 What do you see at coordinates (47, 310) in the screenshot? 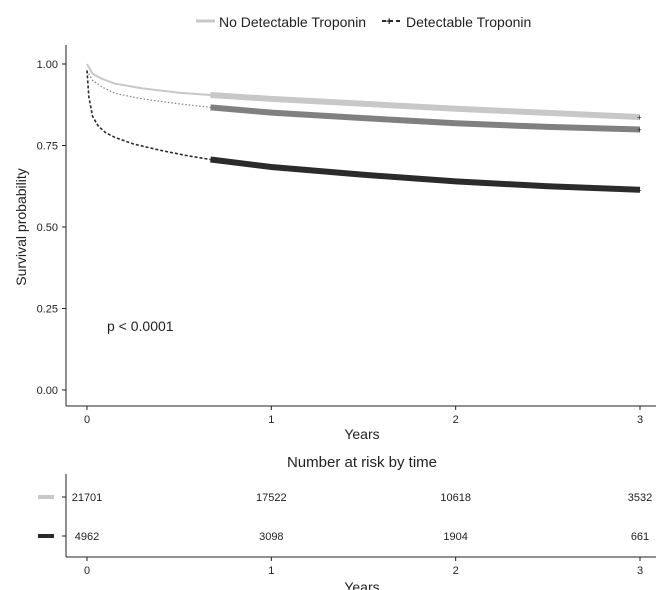
I see `y-tick-label: 0.25` at bounding box center [47, 310].